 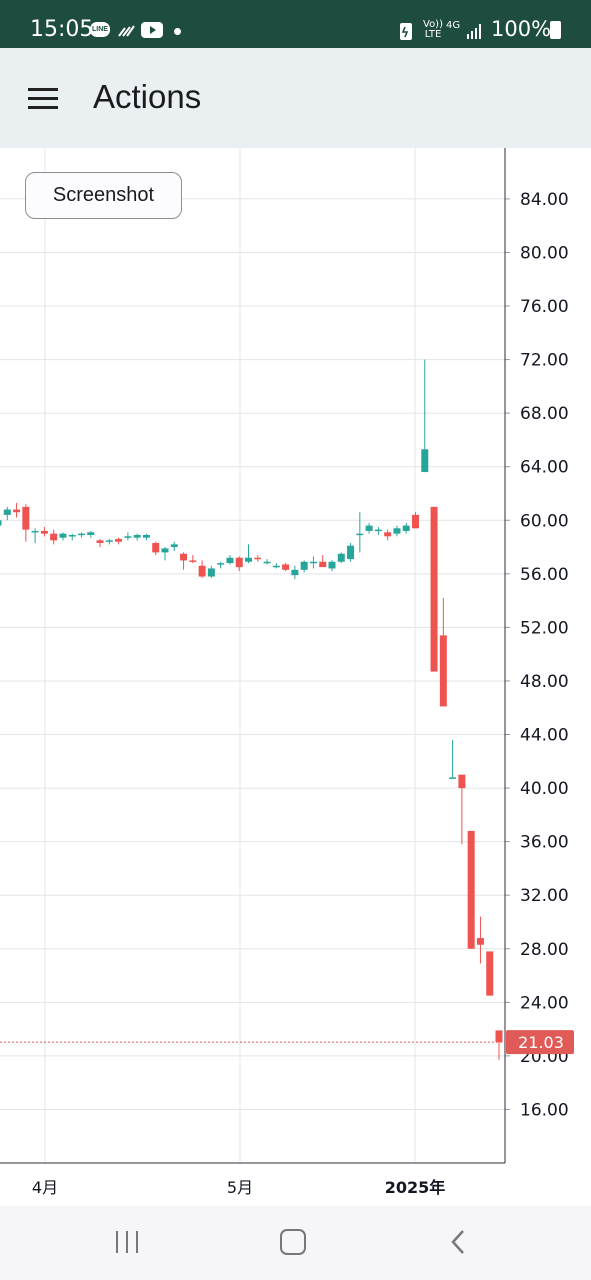 What do you see at coordinates (544, 1003) in the screenshot?
I see `y-tick-label: 24.00` at bounding box center [544, 1003].